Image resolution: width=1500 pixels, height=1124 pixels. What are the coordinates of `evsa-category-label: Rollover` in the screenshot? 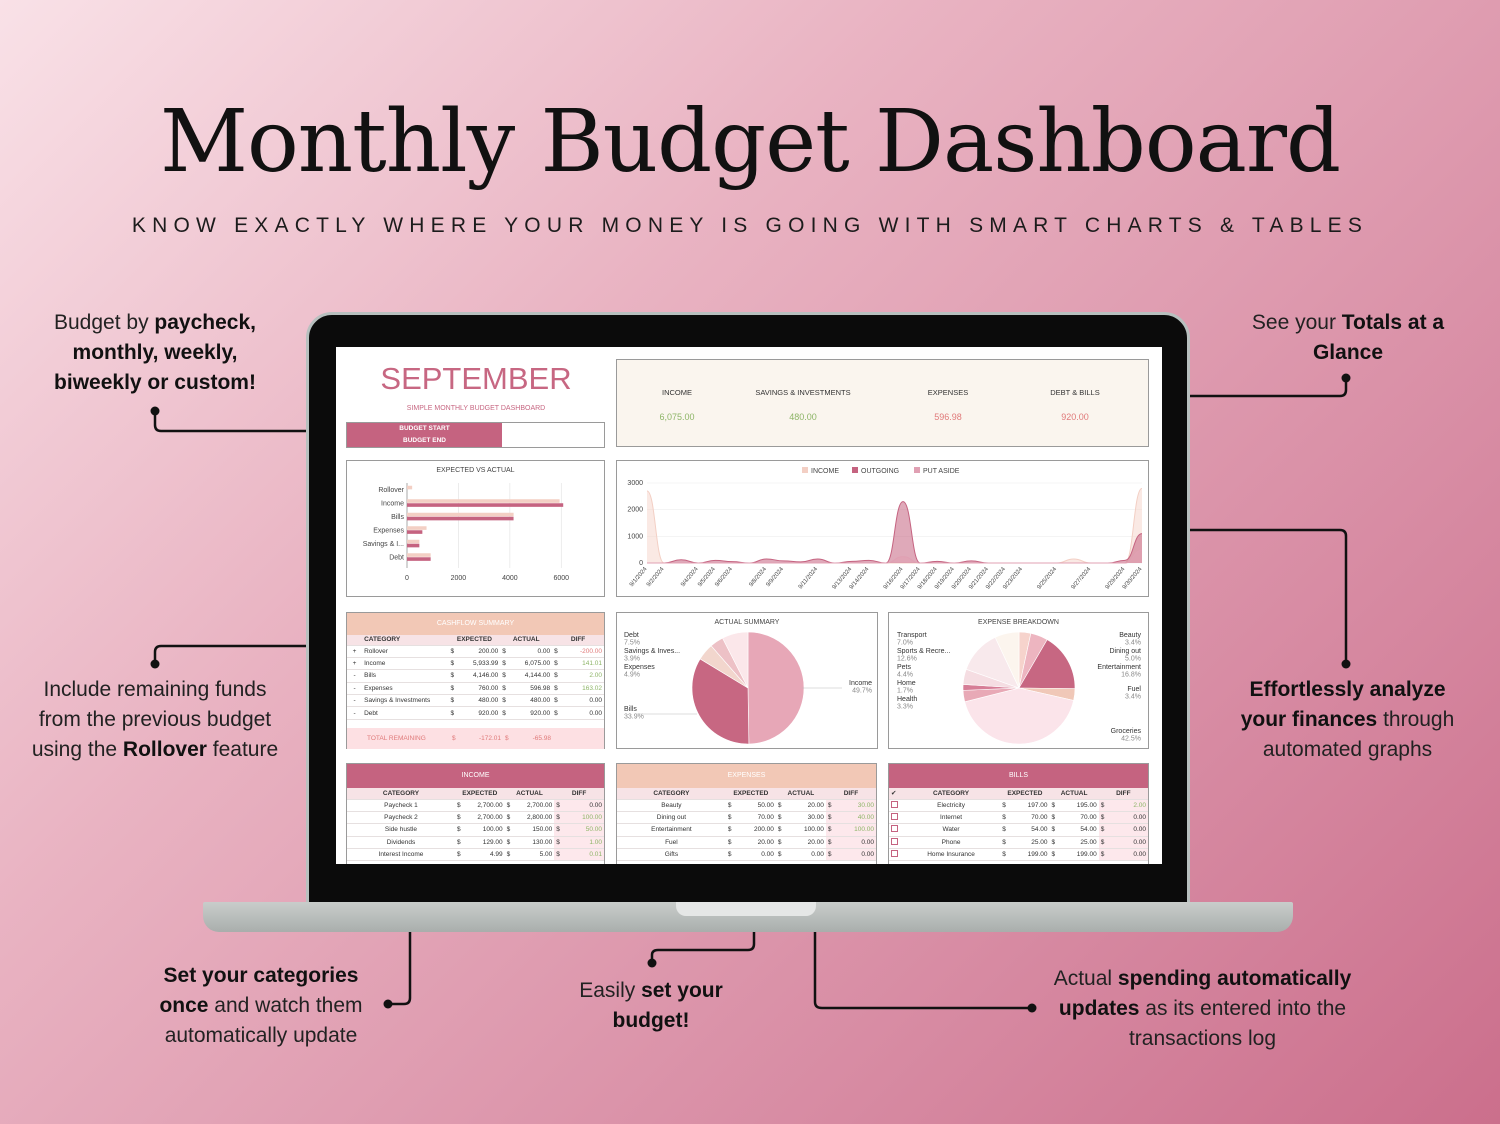 It's located at (391, 490).